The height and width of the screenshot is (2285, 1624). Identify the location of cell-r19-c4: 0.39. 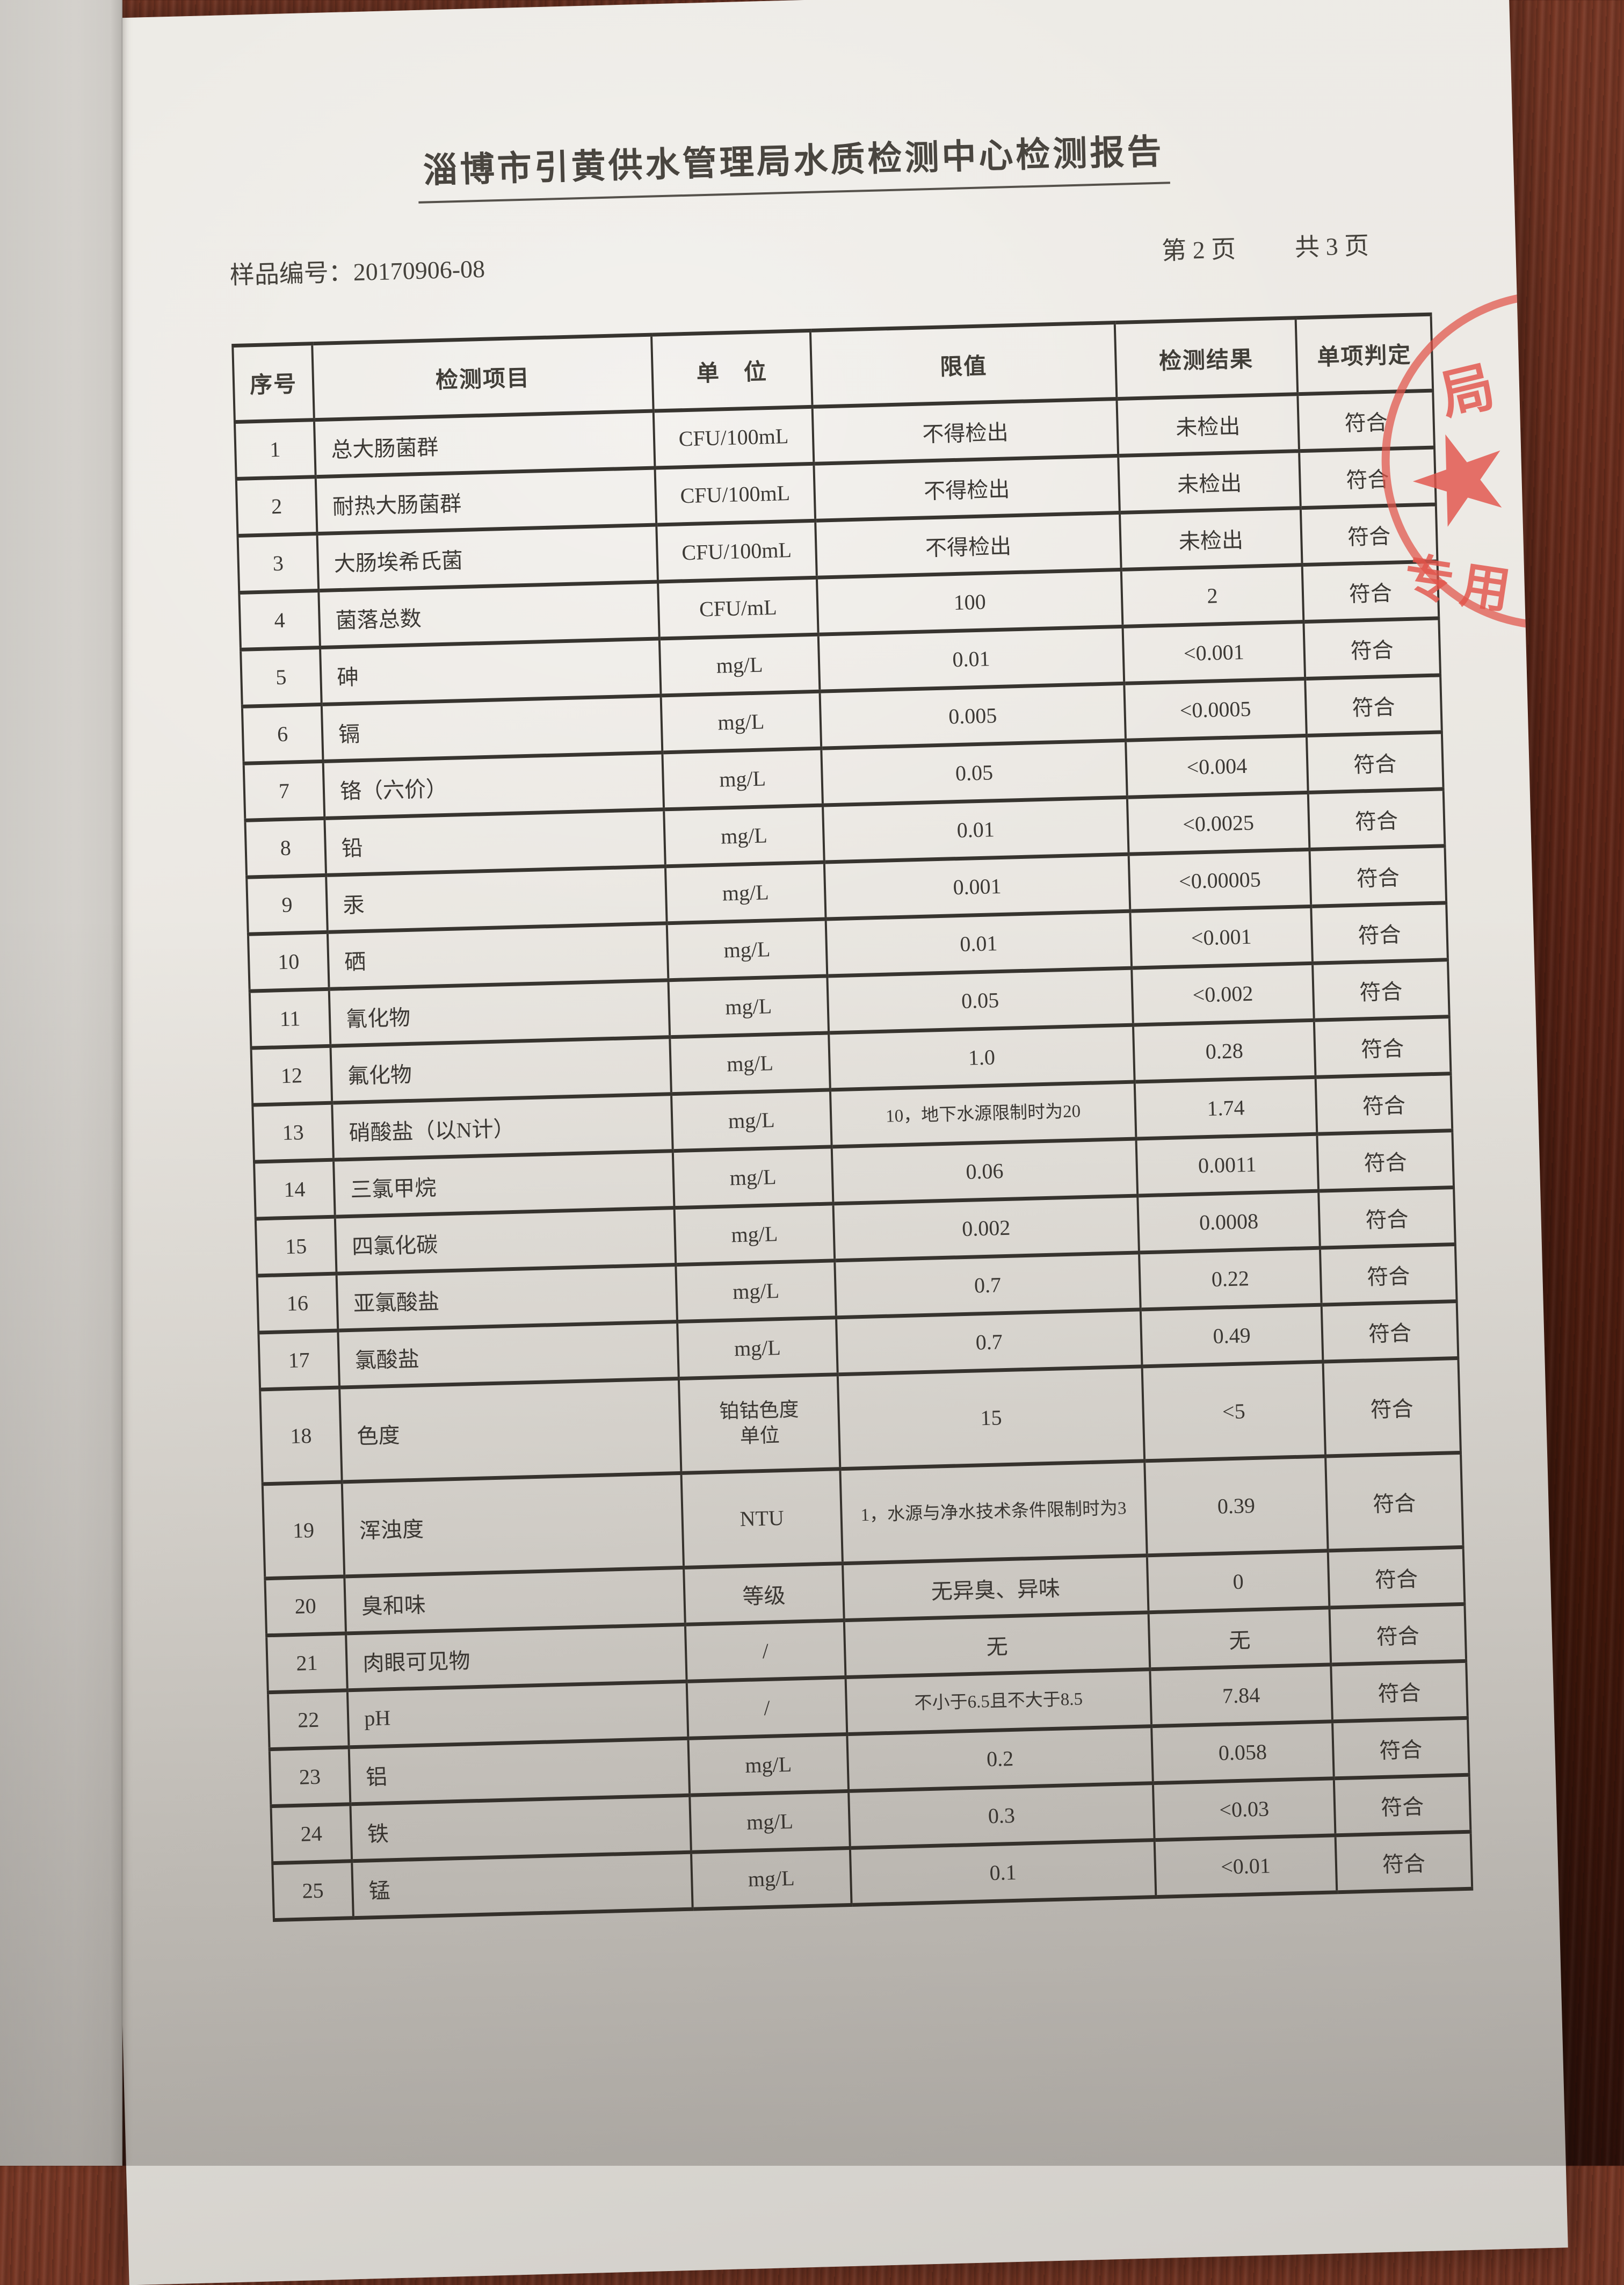
(1236, 1506).